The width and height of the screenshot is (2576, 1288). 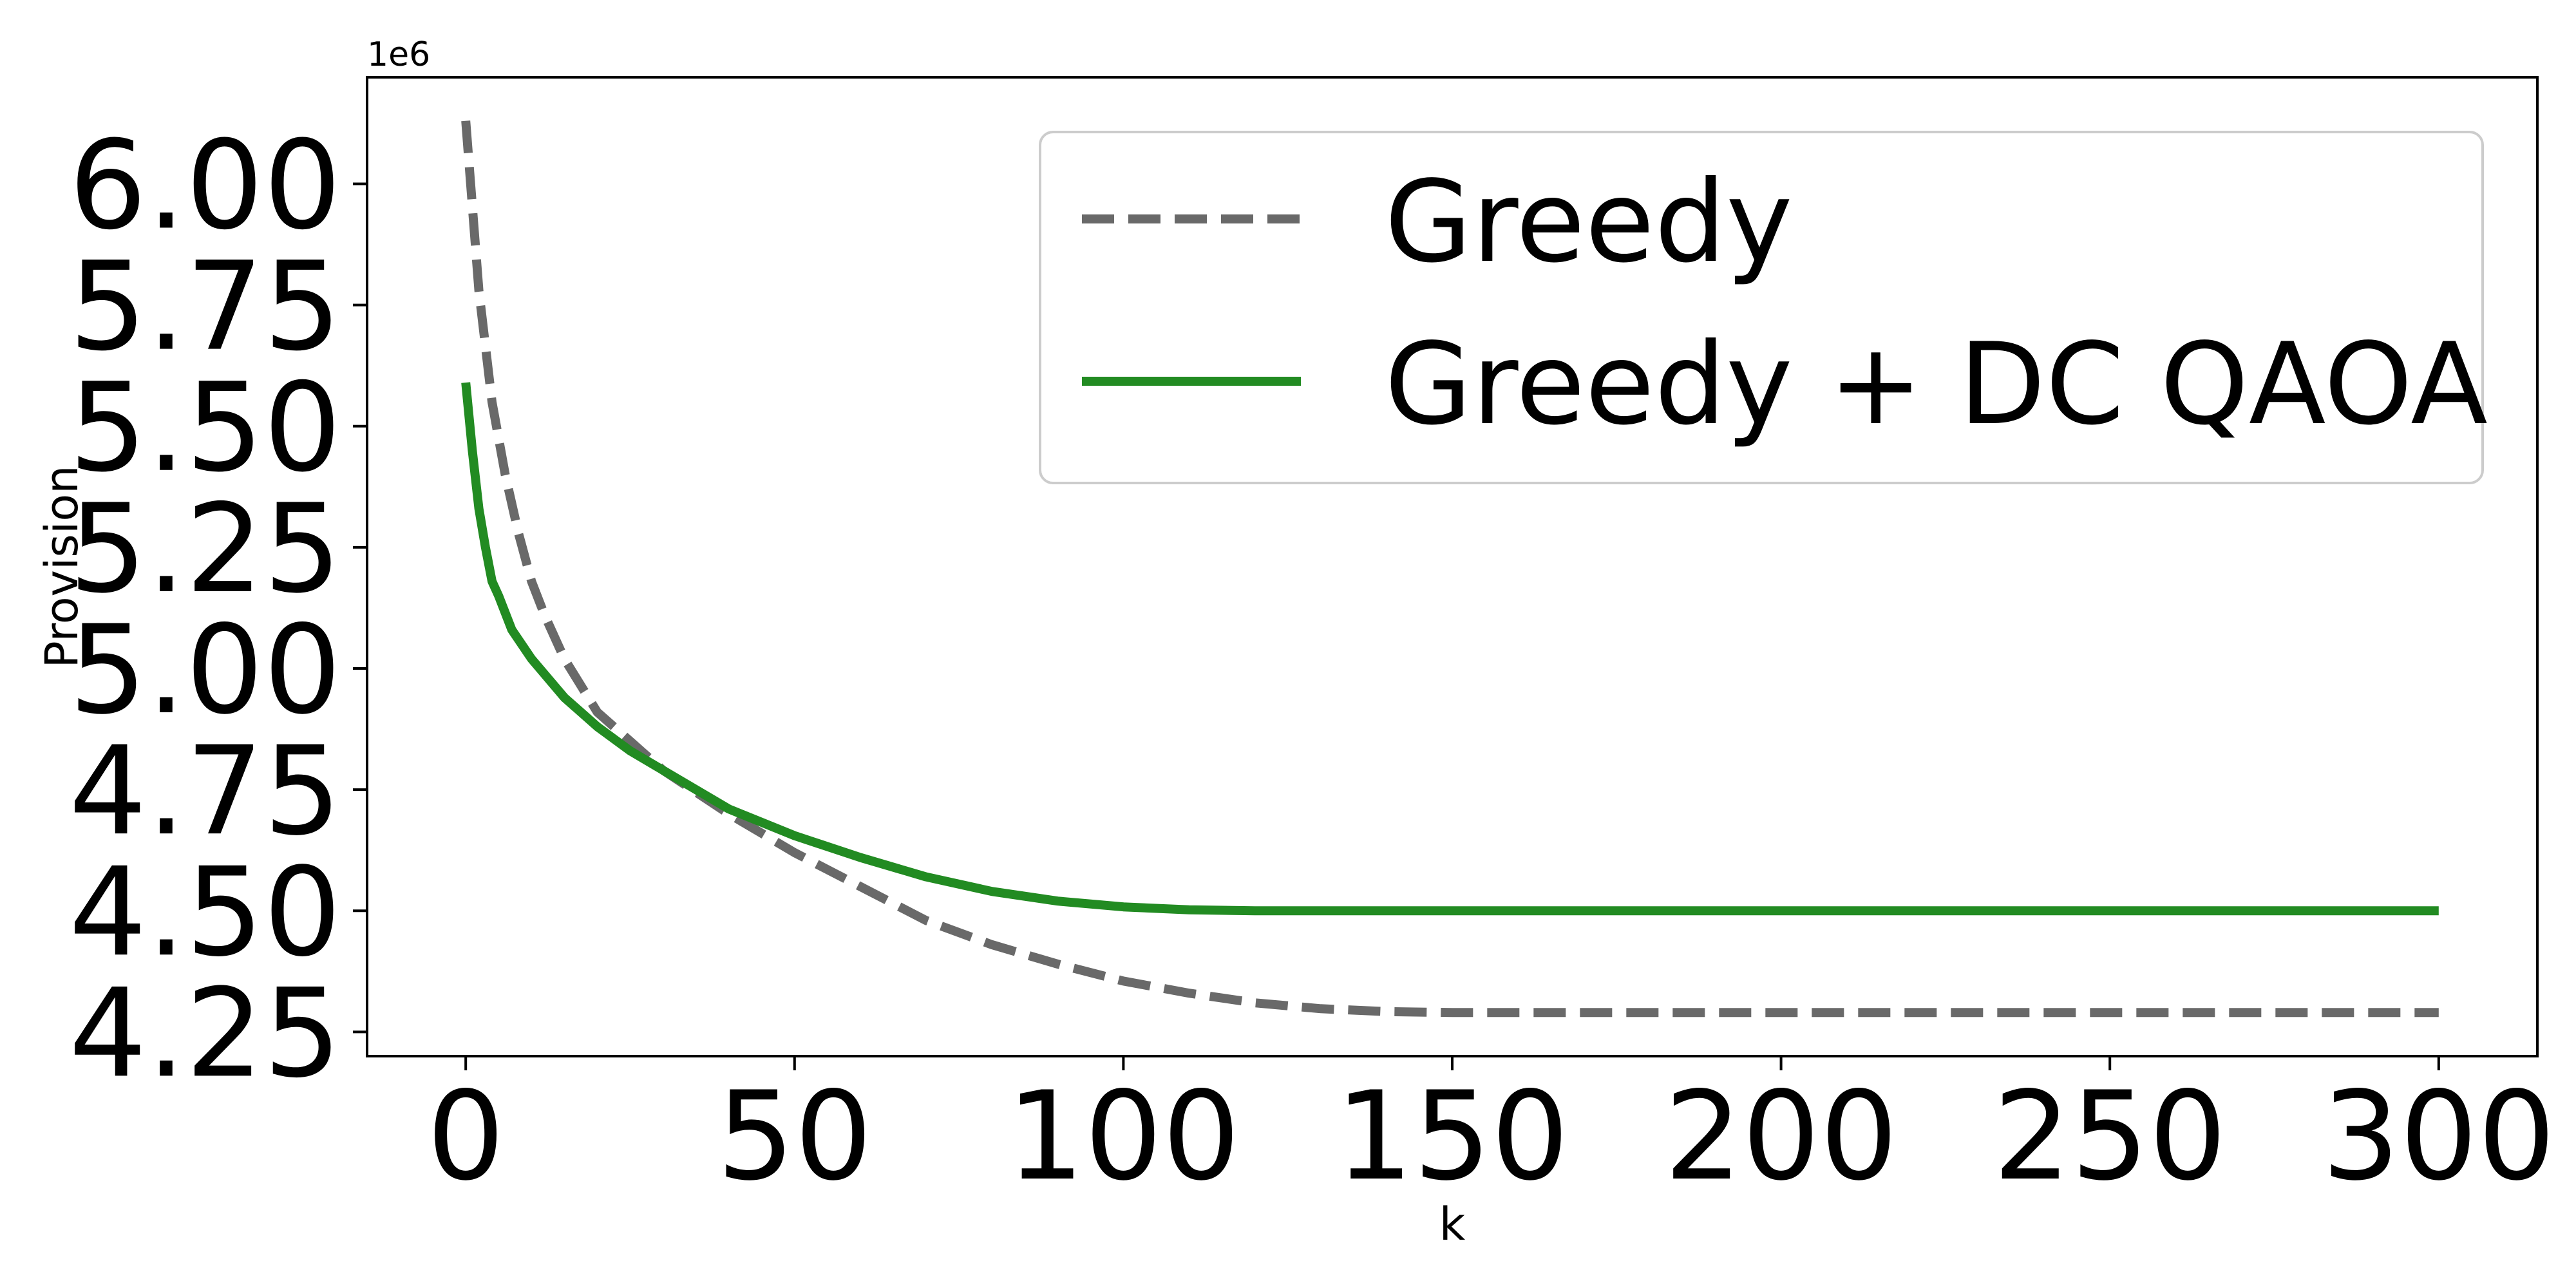 What do you see at coordinates (205, 1033) in the screenshot?
I see `y-tick-label: 4.25` at bounding box center [205, 1033].